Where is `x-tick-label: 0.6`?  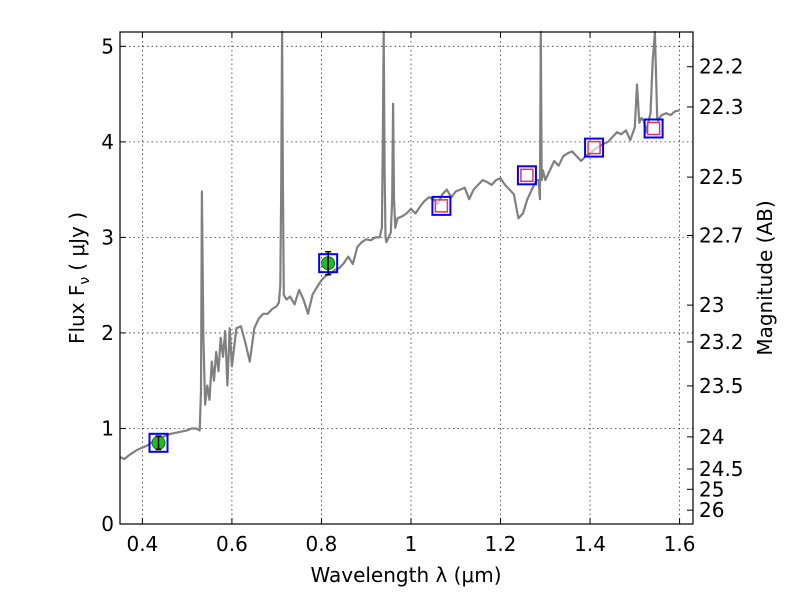
x-tick-label: 0.6 is located at coordinates (232, 544).